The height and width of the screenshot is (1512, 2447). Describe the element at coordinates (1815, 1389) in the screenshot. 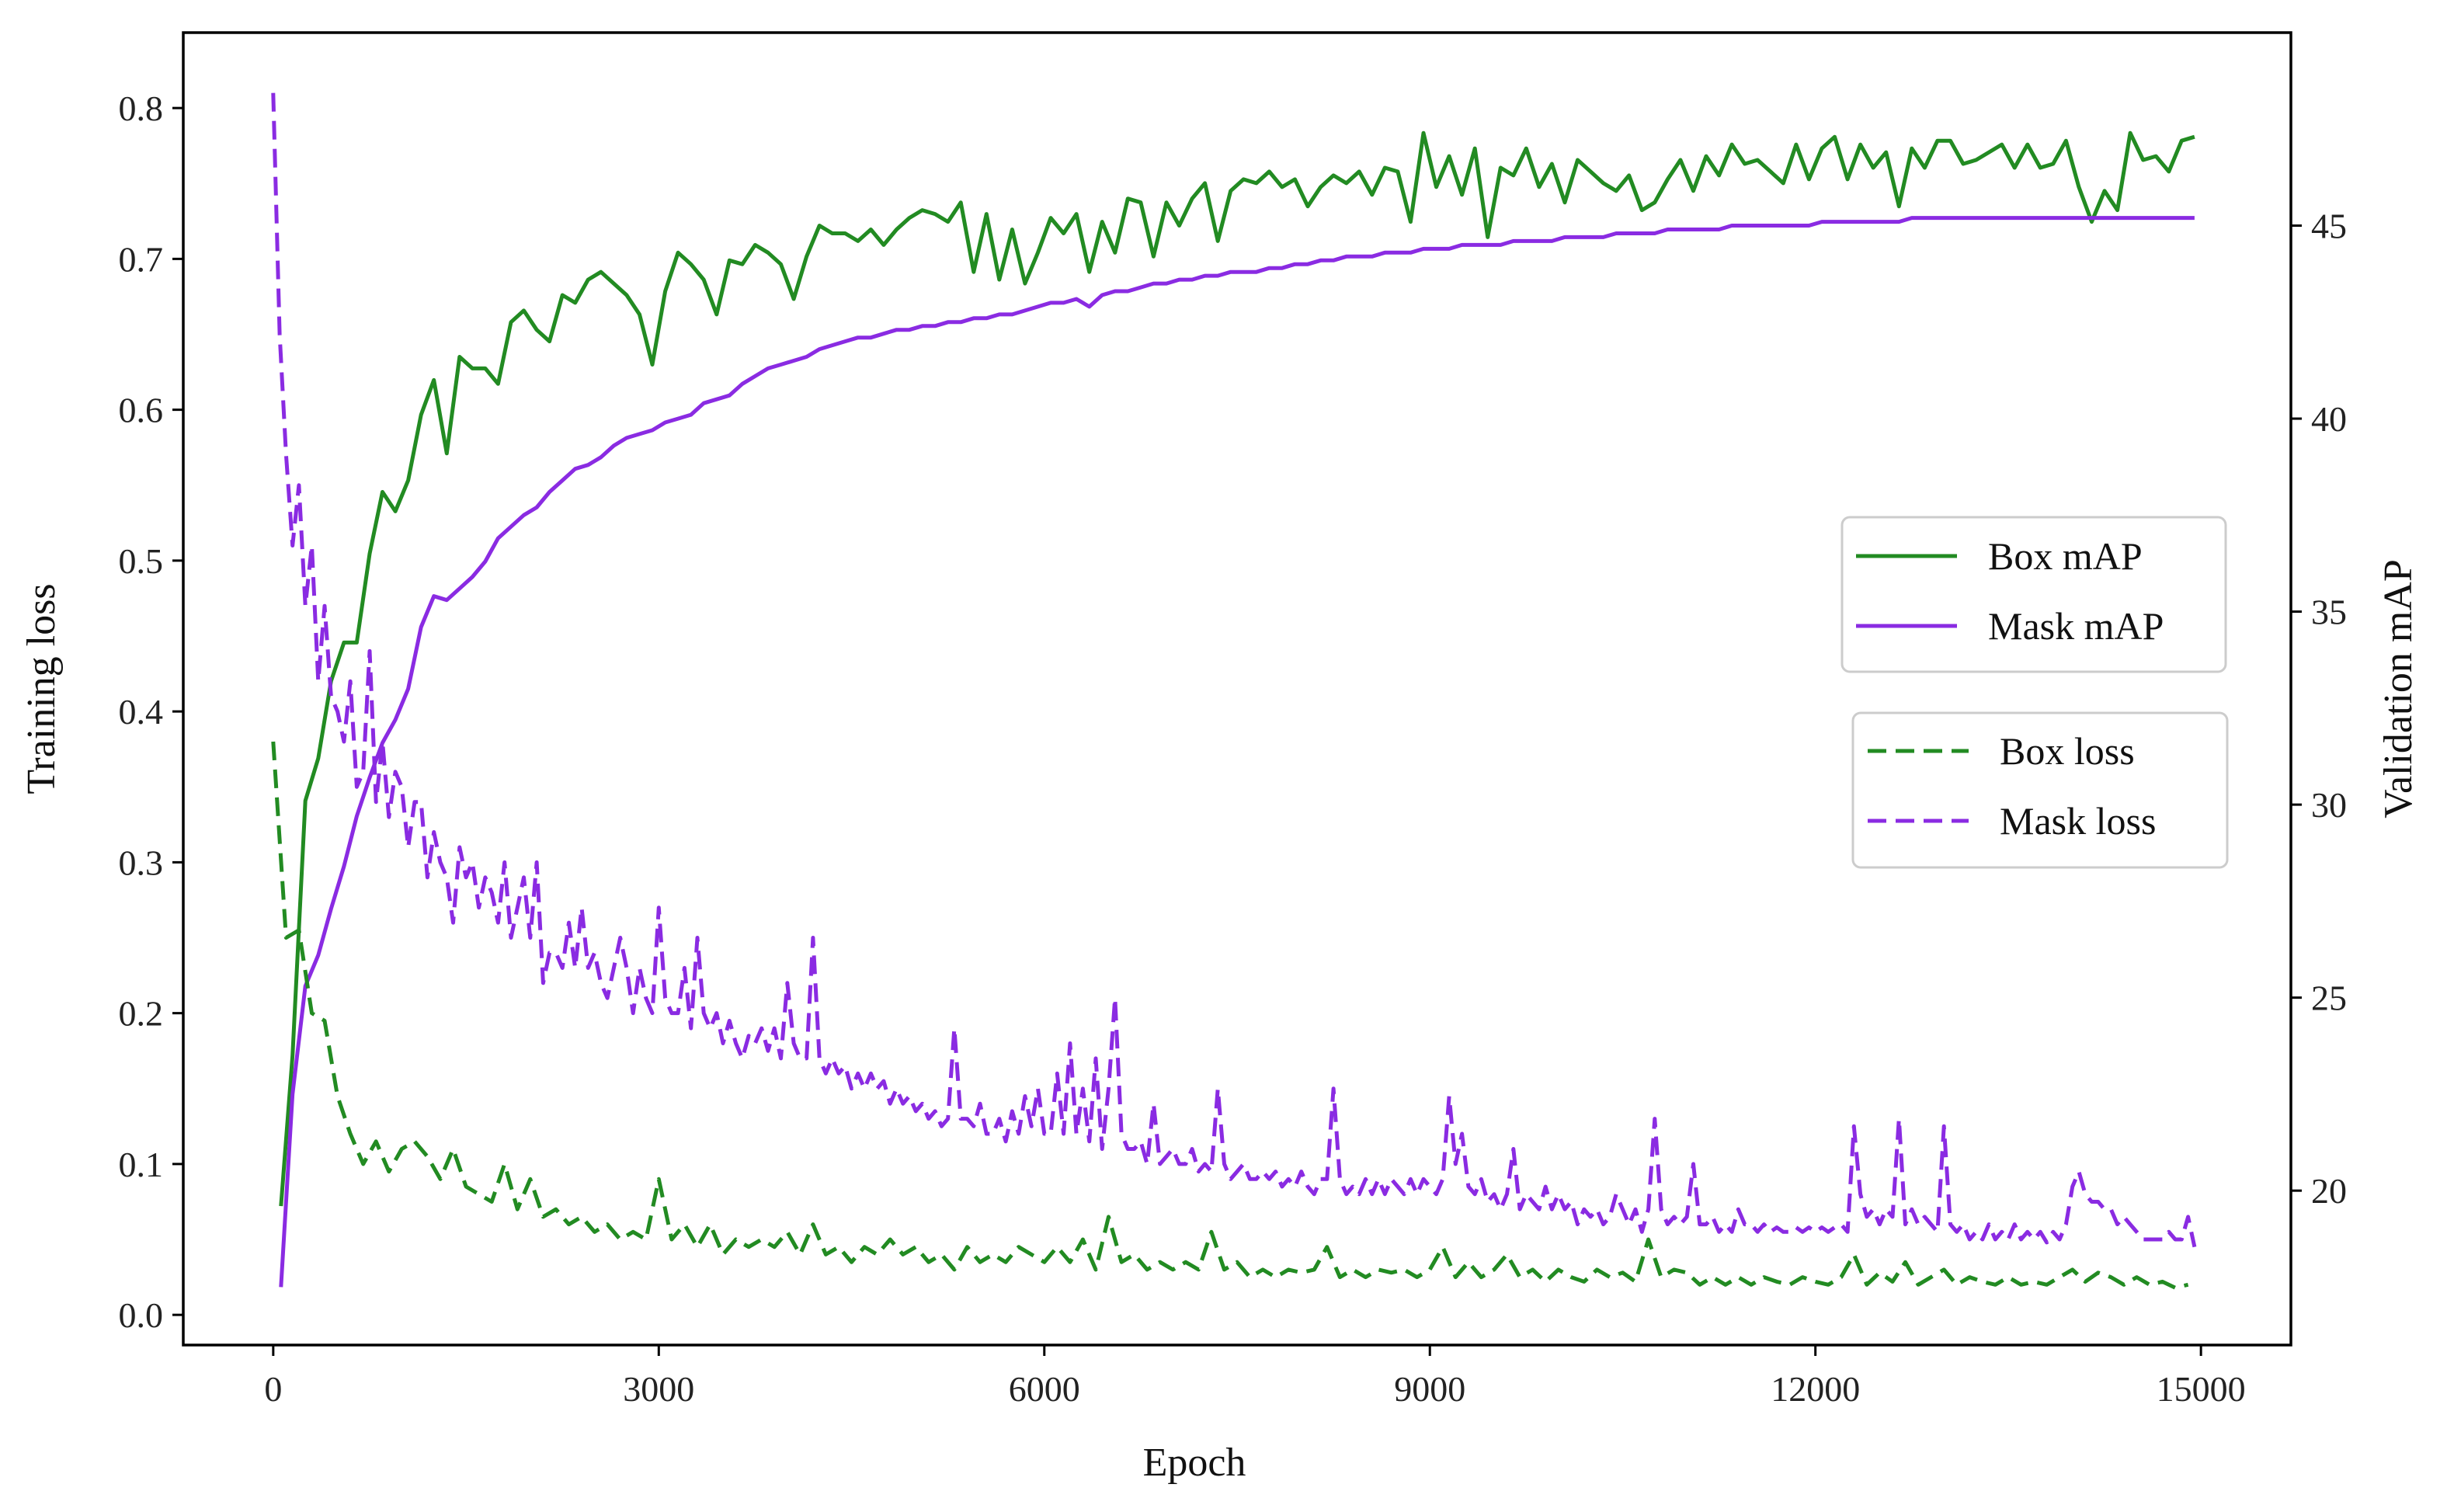

I see `x-tick-label: 12000` at that location.